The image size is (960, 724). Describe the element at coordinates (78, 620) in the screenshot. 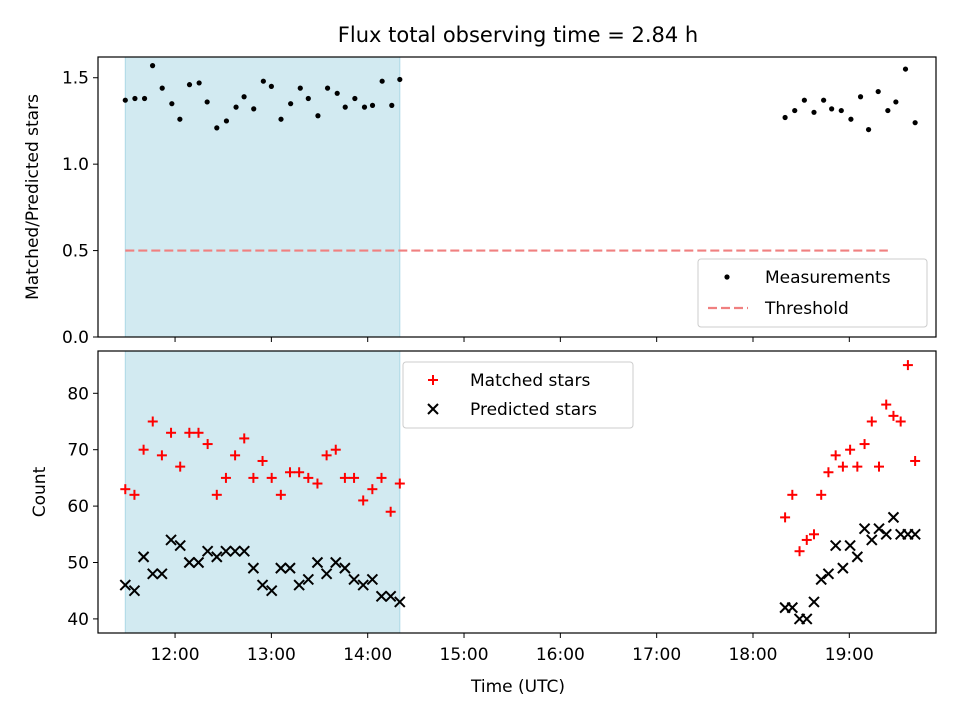

I see `y-tick-label: 40` at that location.